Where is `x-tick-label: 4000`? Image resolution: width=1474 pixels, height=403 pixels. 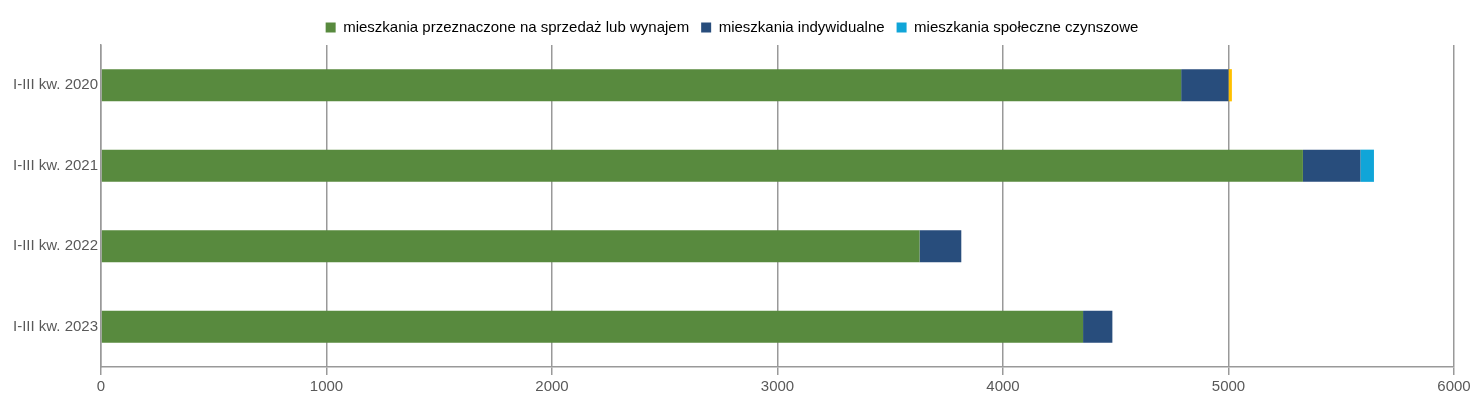 x-tick-label: 4000 is located at coordinates (1003, 386).